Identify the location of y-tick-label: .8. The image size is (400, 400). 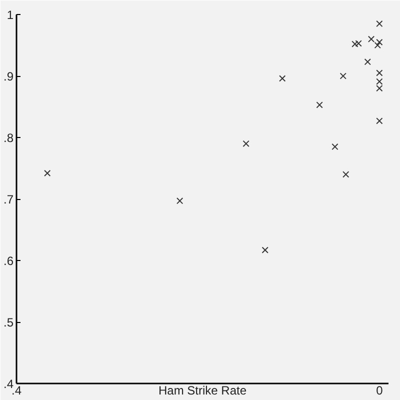
(8, 138).